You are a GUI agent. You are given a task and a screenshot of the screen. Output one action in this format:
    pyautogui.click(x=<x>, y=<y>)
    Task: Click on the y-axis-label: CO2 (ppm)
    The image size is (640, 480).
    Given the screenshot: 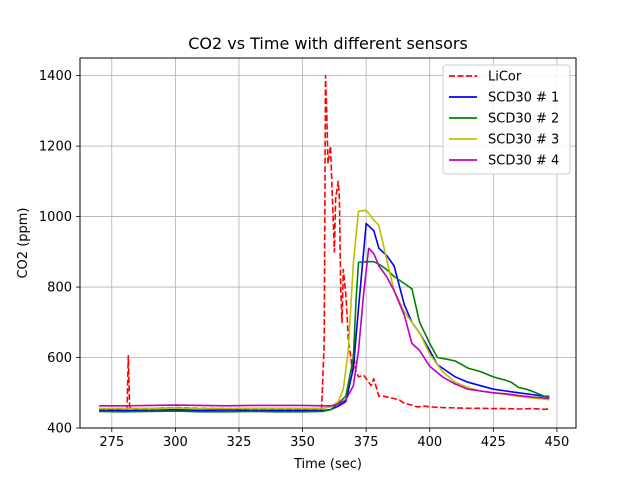 What is the action you would take?
    pyautogui.click(x=23, y=242)
    